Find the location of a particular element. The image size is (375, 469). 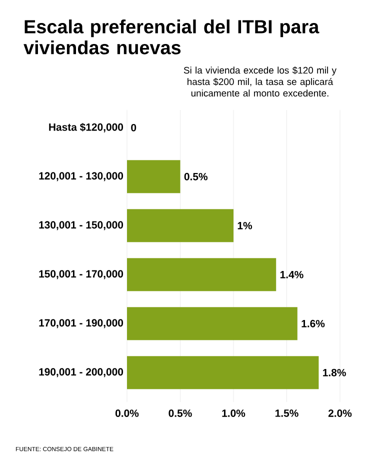

data-label: 0.5% is located at coordinates (196, 176).